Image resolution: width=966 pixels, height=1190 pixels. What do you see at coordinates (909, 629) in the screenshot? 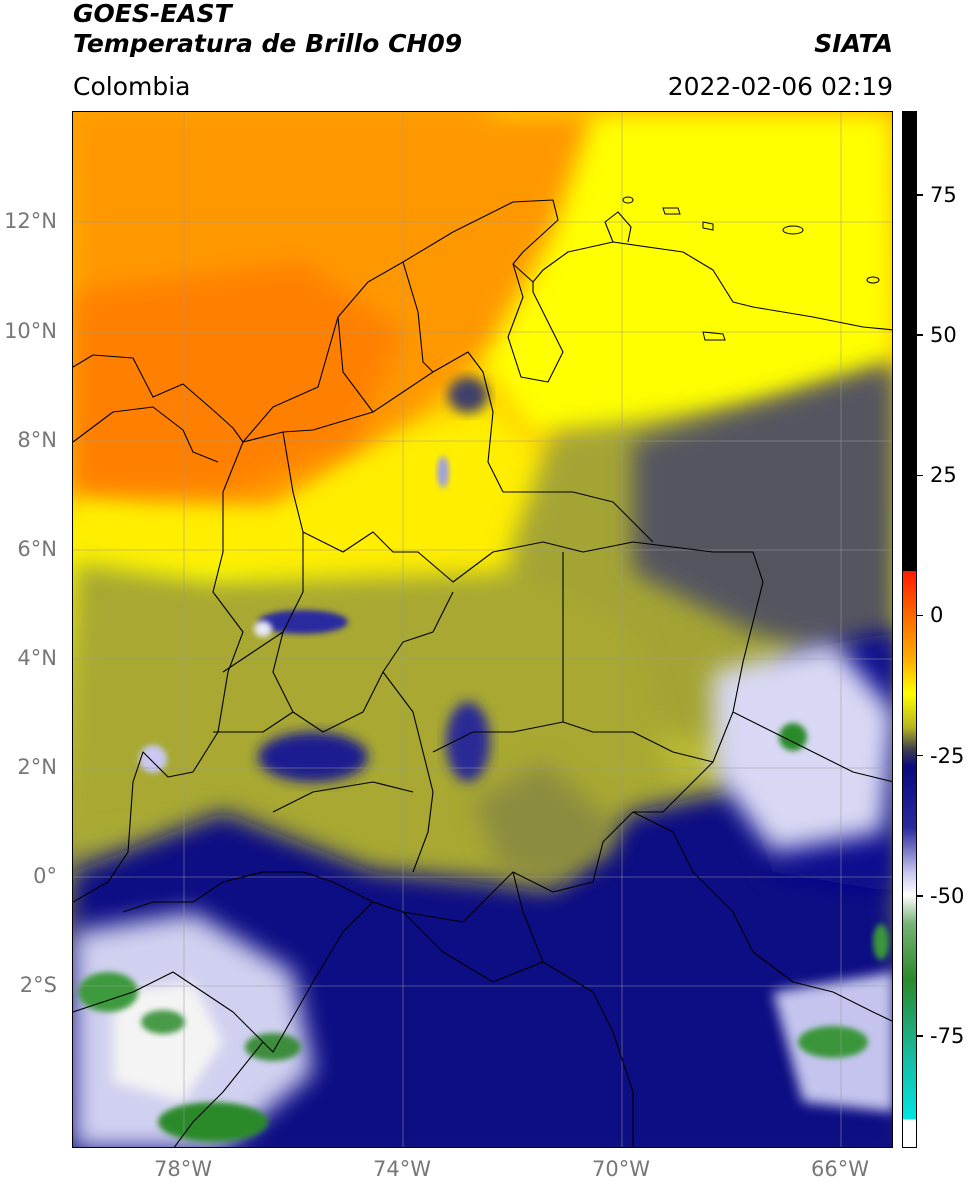
I see `temperature-colorbar` at bounding box center [909, 629].